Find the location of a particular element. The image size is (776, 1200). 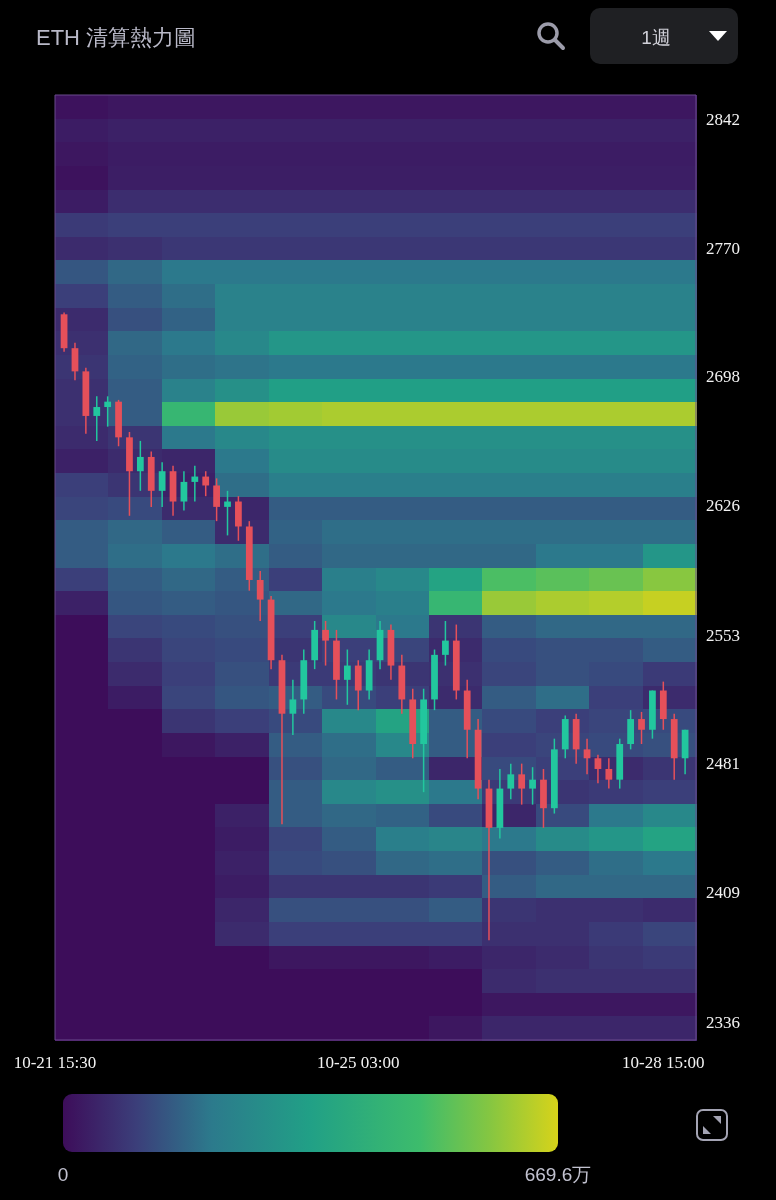

color-bar-label: 0 is located at coordinates (63, 1174).